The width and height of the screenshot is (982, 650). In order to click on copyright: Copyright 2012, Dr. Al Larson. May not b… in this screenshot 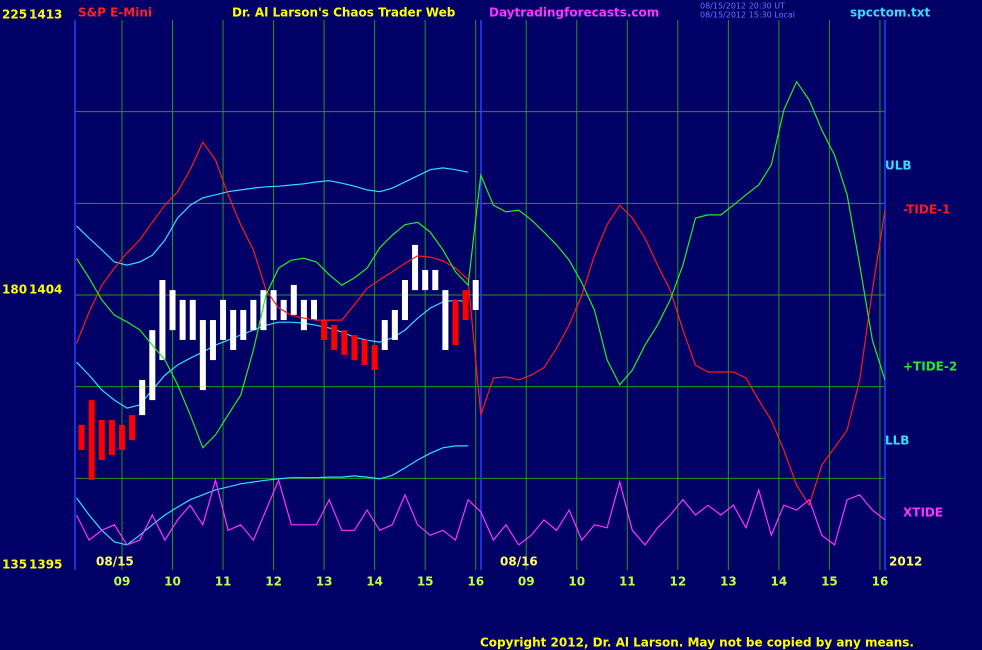, I will do `click(697, 643)`.